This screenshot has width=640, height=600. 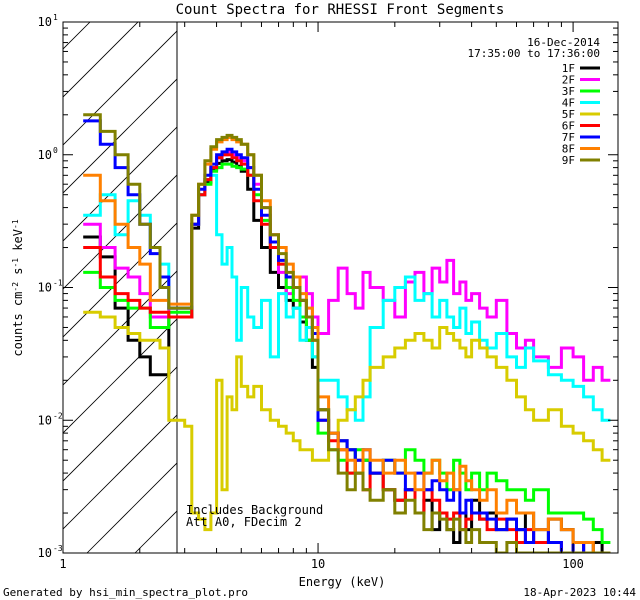 What do you see at coordinates (568, 68) in the screenshot?
I see `legend-label-1F: 1F` at bounding box center [568, 68].